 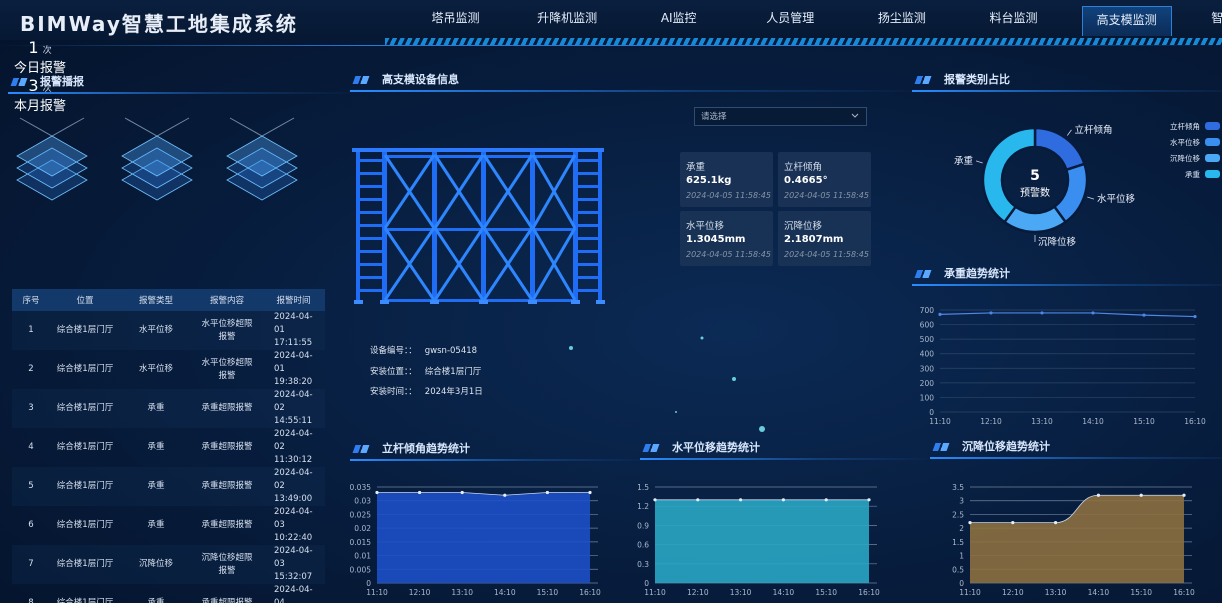 What do you see at coordinates (293, 525) in the screenshot?
I see `table-cell: 2024-04-03 10:22:40` at bounding box center [293, 525].